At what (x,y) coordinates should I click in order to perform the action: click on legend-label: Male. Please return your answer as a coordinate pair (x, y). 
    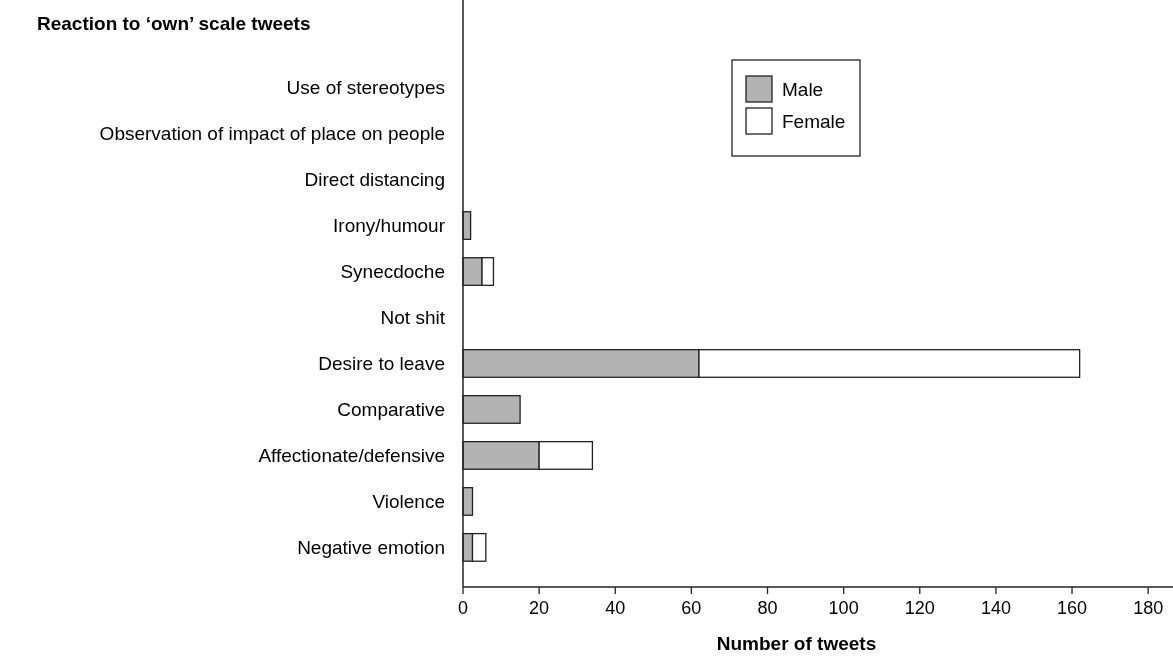
    Looking at the image, I should click on (803, 89).